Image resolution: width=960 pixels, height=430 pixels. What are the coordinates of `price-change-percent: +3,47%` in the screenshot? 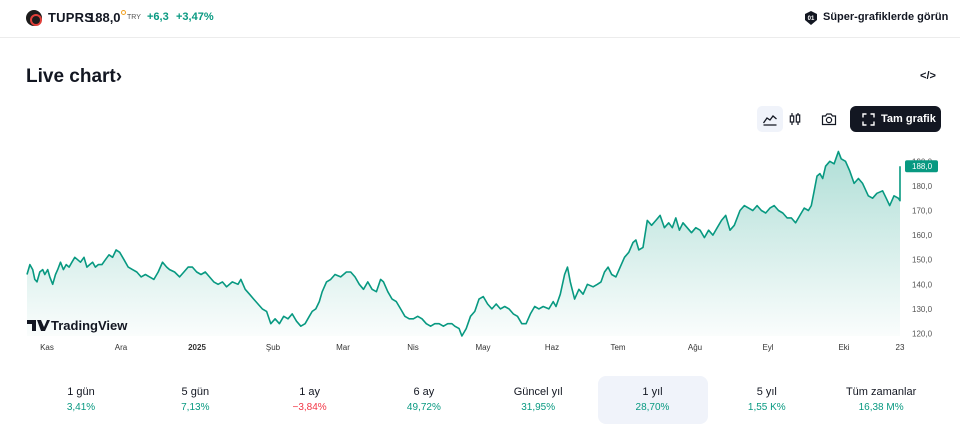 It's located at (195, 17).